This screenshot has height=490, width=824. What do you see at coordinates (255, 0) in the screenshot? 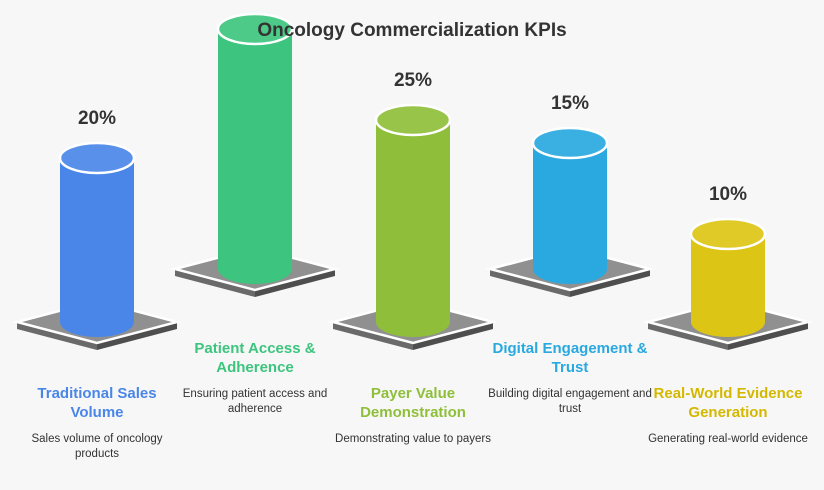
I see `value-label: 30%` at bounding box center [255, 0].